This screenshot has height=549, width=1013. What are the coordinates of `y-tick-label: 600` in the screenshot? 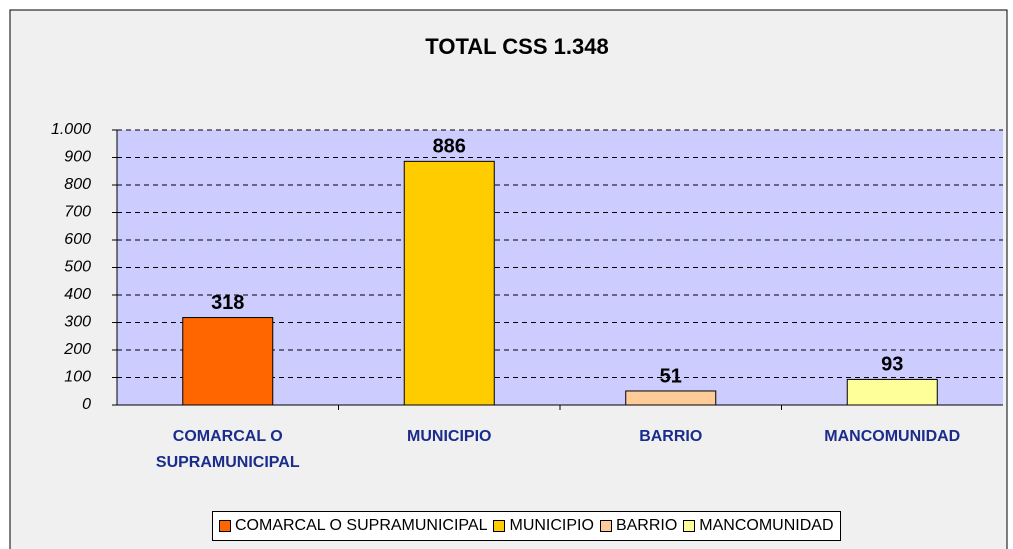 It's located at (77, 239).